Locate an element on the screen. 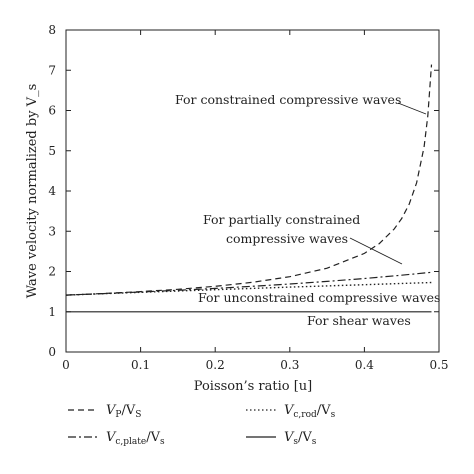 Image resolution: width=474 pixels, height=474 pixels. y-tick-label: 4 is located at coordinates (52, 191).